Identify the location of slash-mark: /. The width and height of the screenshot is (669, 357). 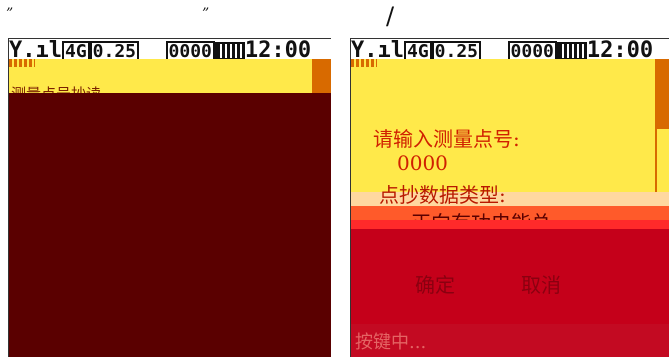
(390, 16).